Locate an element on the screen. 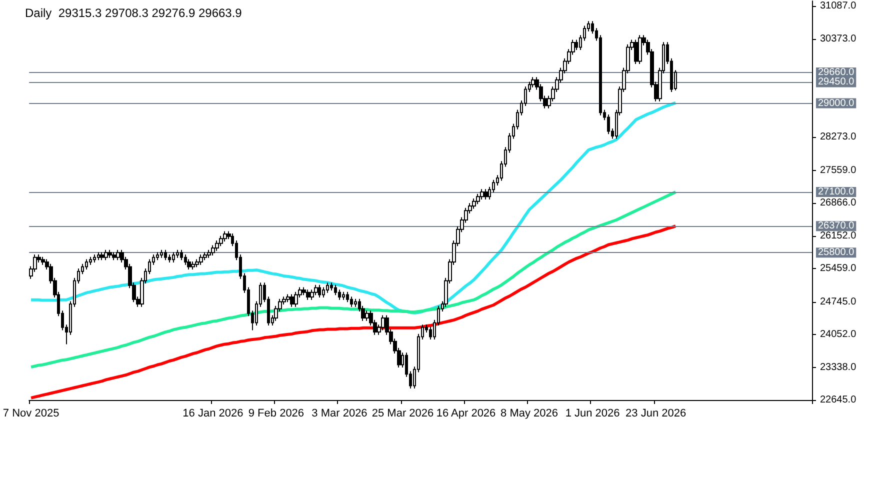 Image resolution: width=894 pixels, height=491 pixels. x-tick-label: 3 Mar 2026 is located at coordinates (340, 414).